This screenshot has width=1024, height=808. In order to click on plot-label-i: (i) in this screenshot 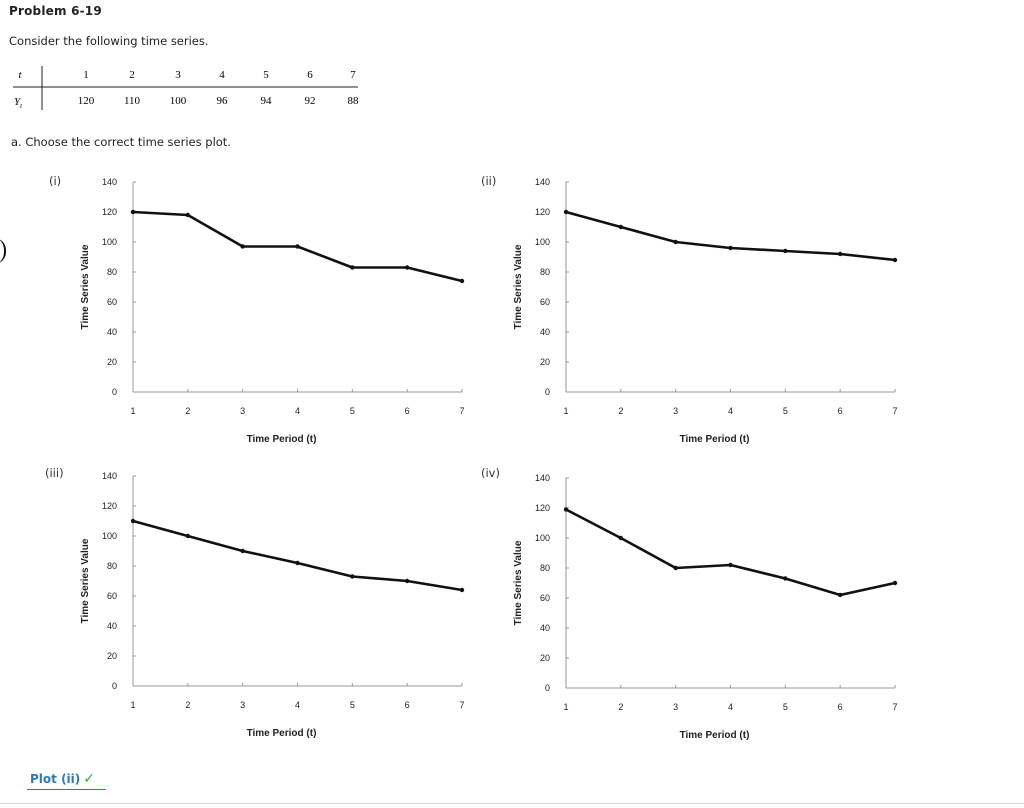, I will do `click(55, 181)`.